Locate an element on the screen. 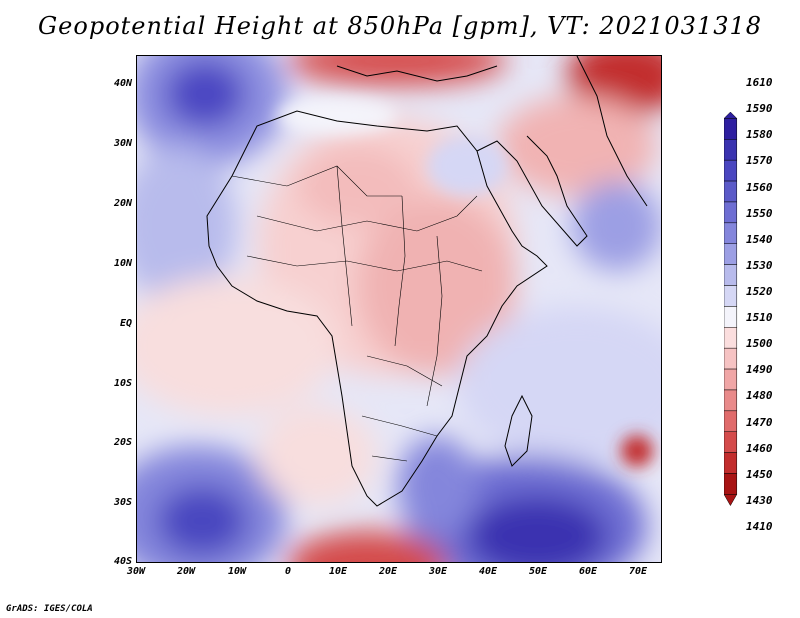 The image size is (800, 618). lat-label-40s: 40S is located at coordinates (122, 561).